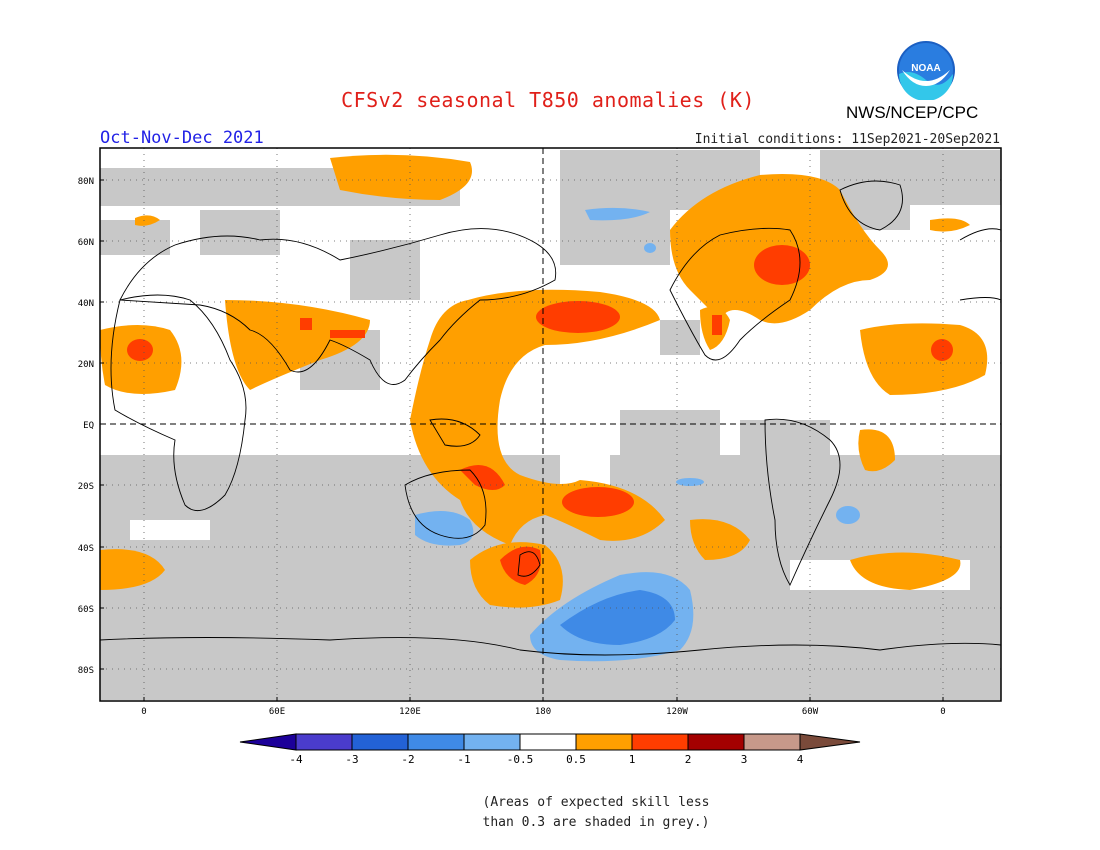 The width and height of the screenshot is (1100, 850). I want to click on lon-label: 120E, so click(410, 712).